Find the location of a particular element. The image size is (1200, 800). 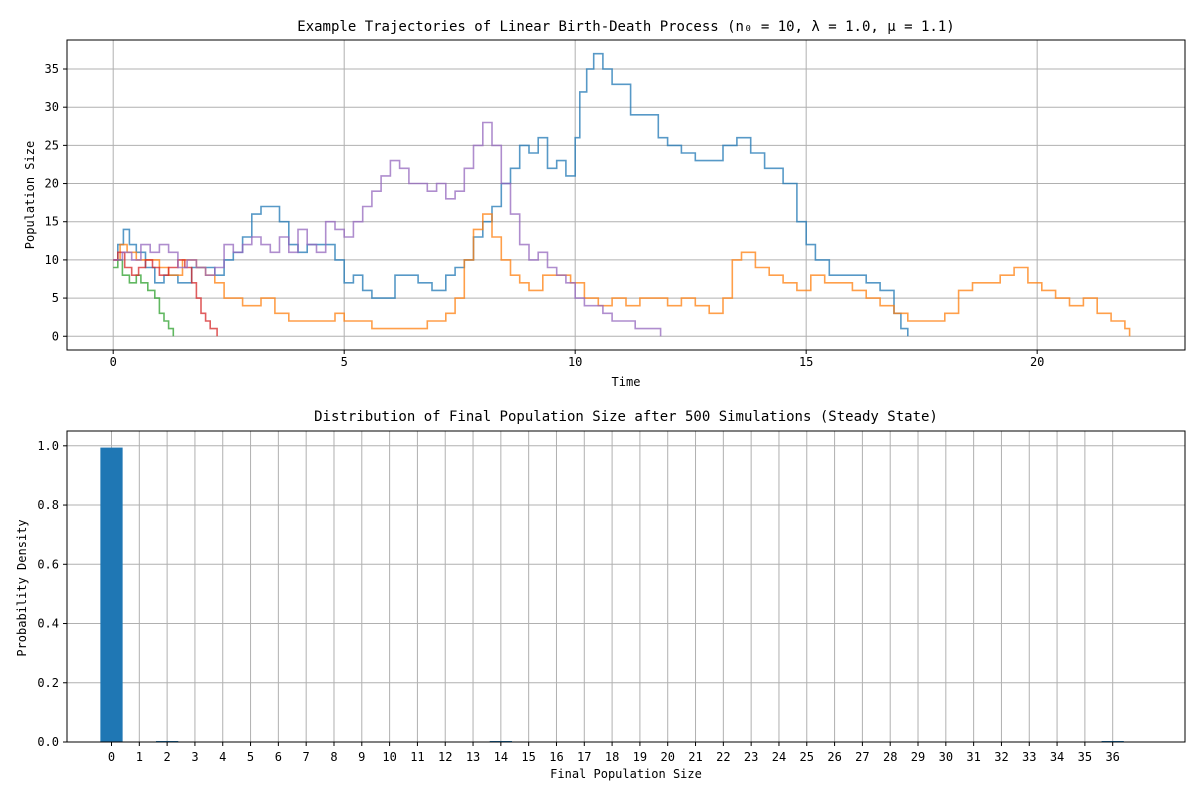

x-tick-label: 34 is located at coordinates (1057, 757).